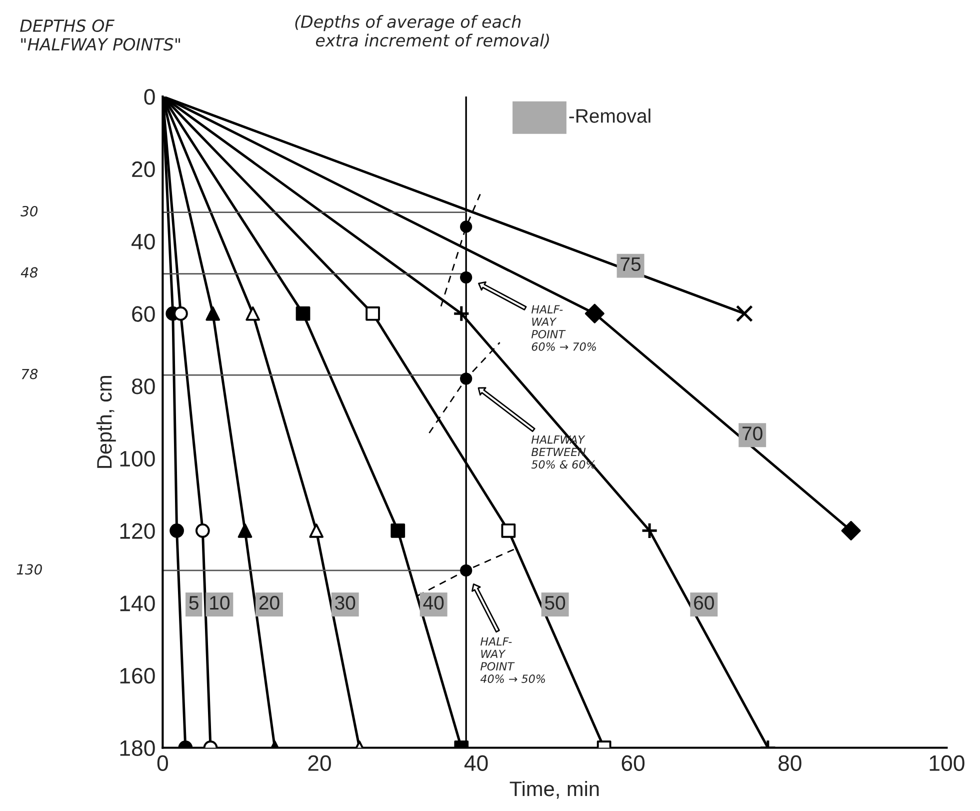 The image size is (980, 811). What do you see at coordinates (947, 763) in the screenshot?
I see `x-tick-label: 100` at bounding box center [947, 763].